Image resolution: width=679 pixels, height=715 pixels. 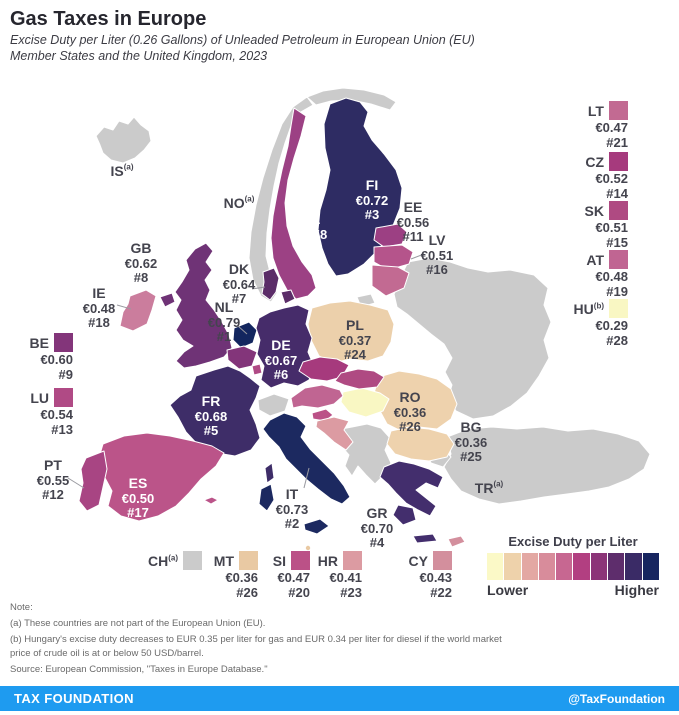 I want to click on country-bulgaria, so click(x=420, y=444).